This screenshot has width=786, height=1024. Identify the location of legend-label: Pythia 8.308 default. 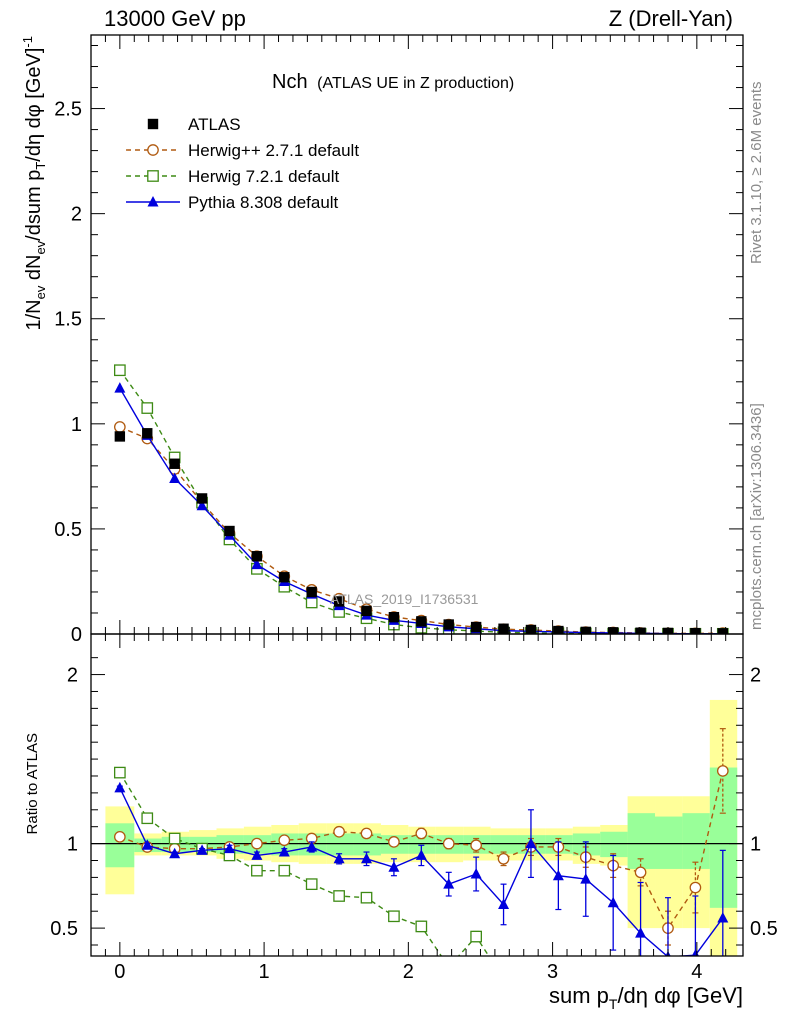
(263, 202).